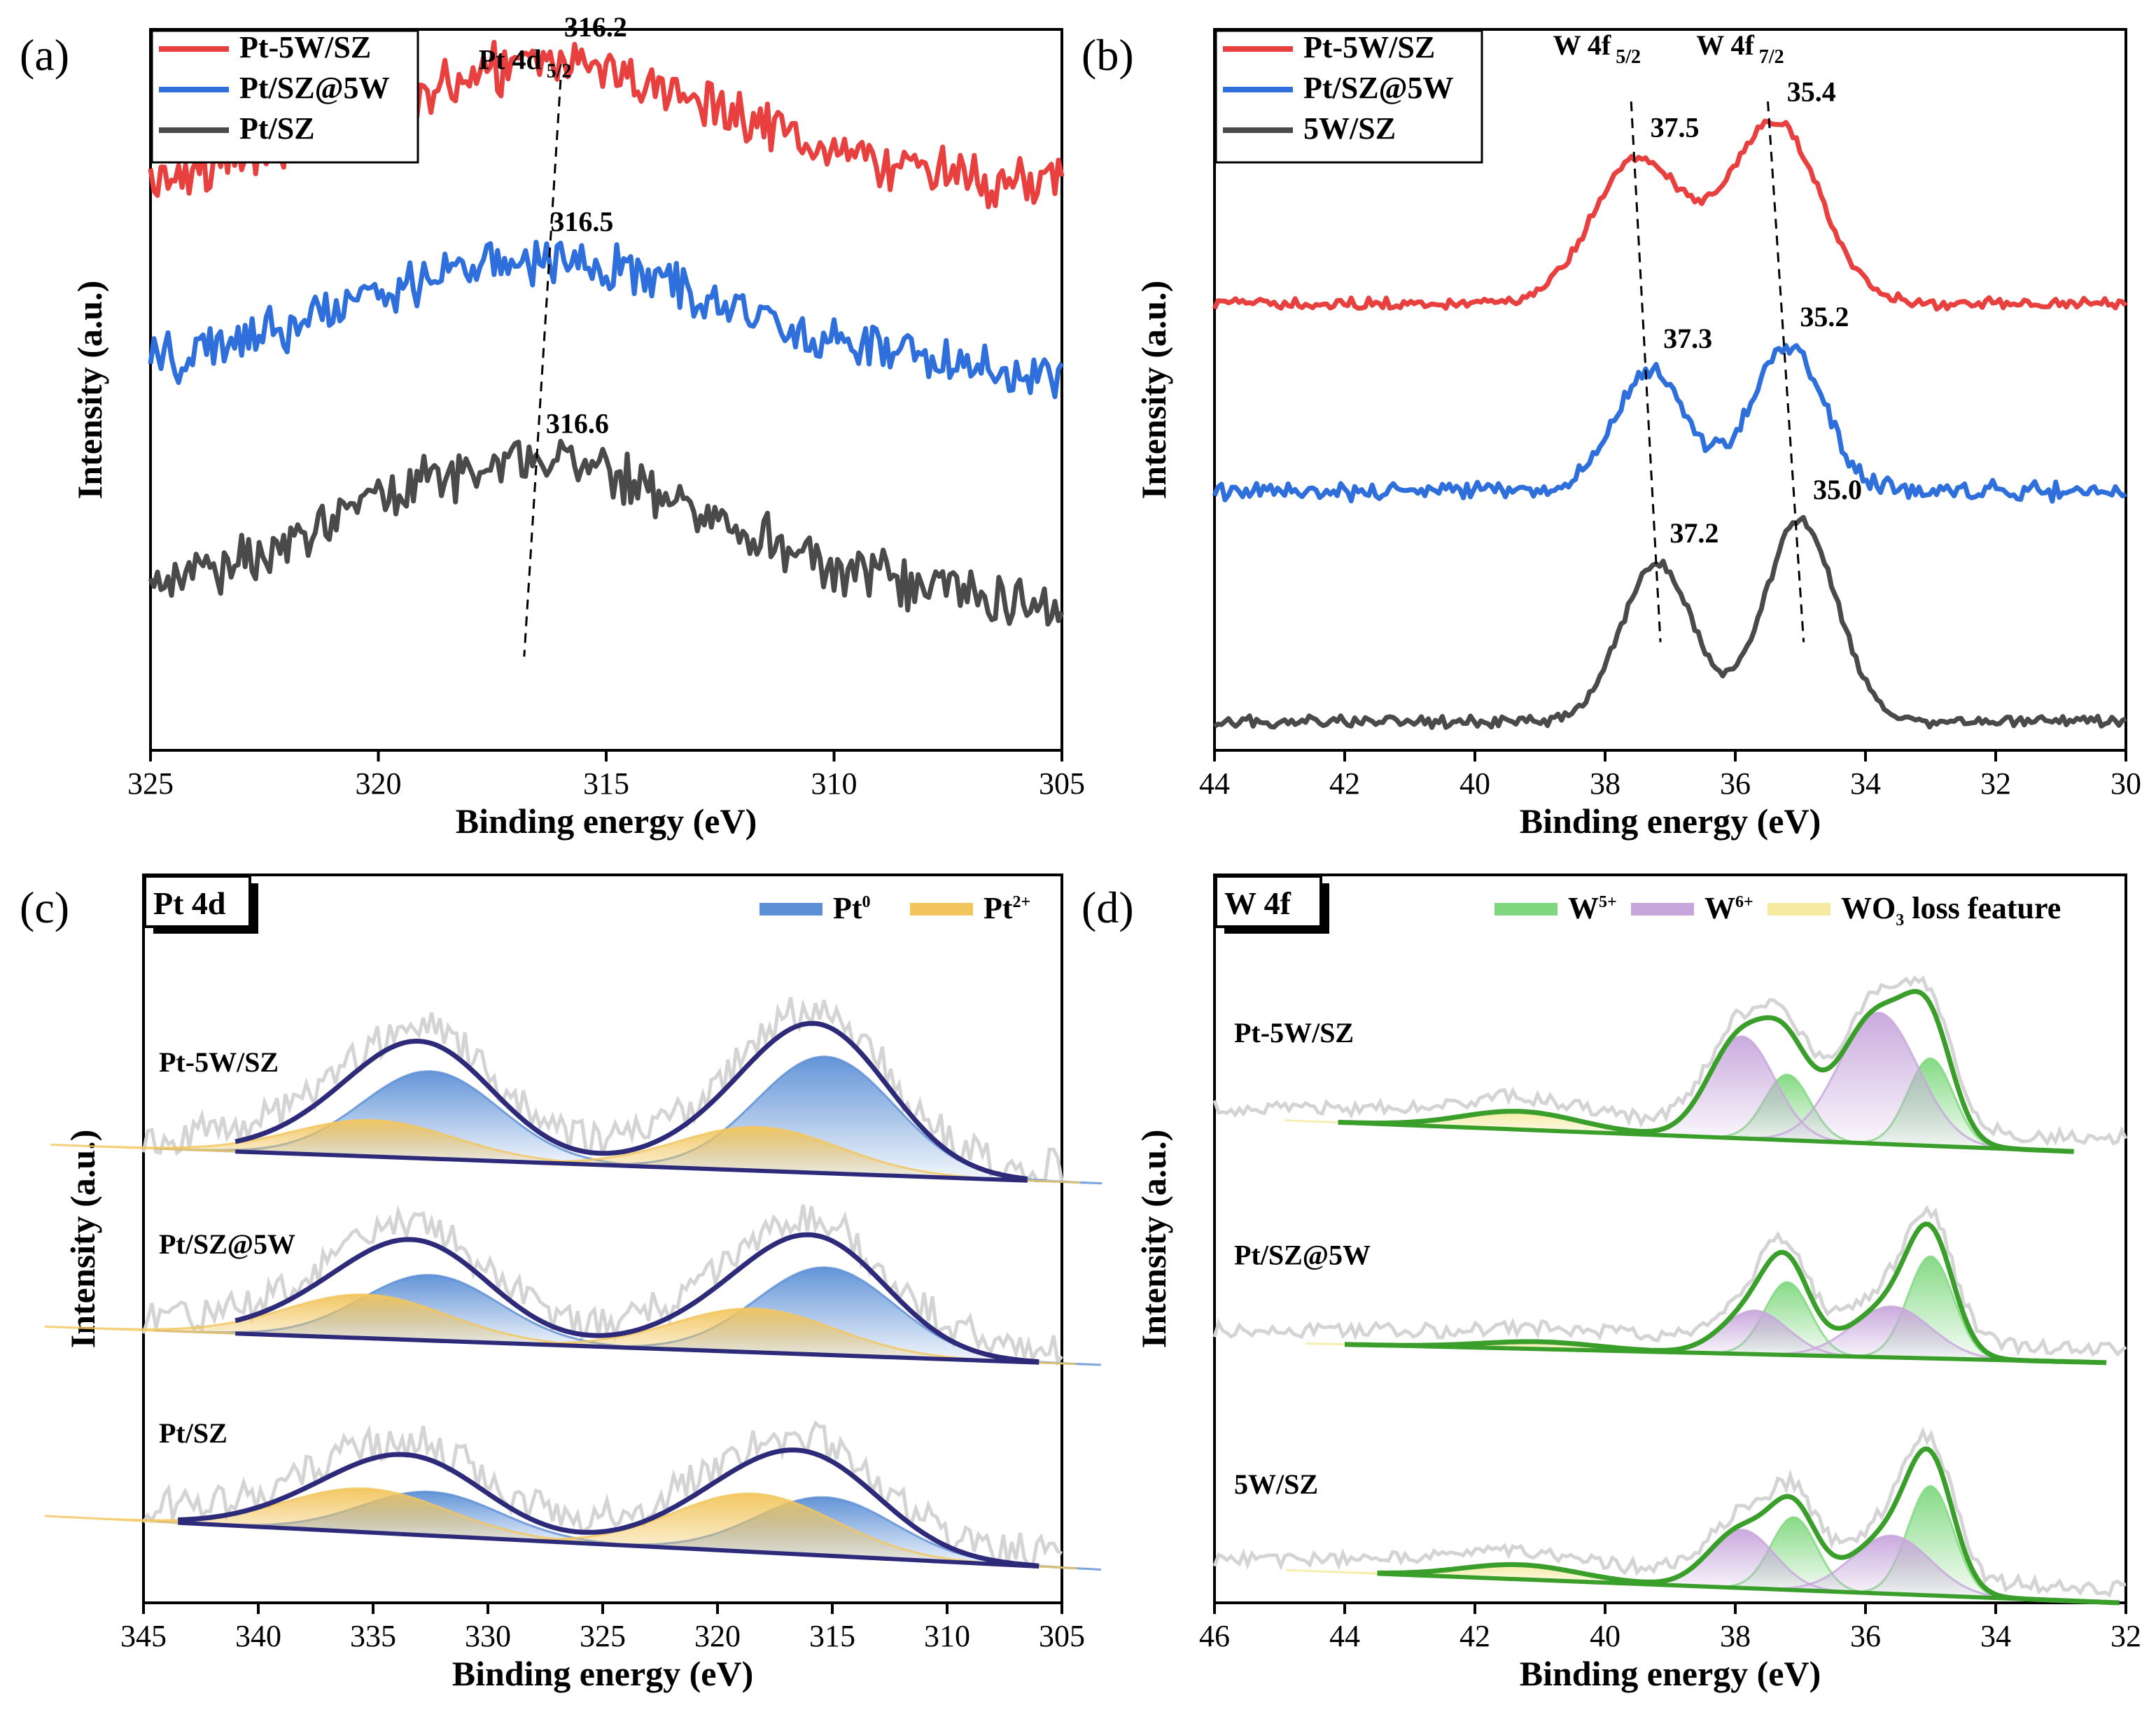 The height and width of the screenshot is (1726, 2156). I want to click on legend-sup-0: 0, so click(866, 902).